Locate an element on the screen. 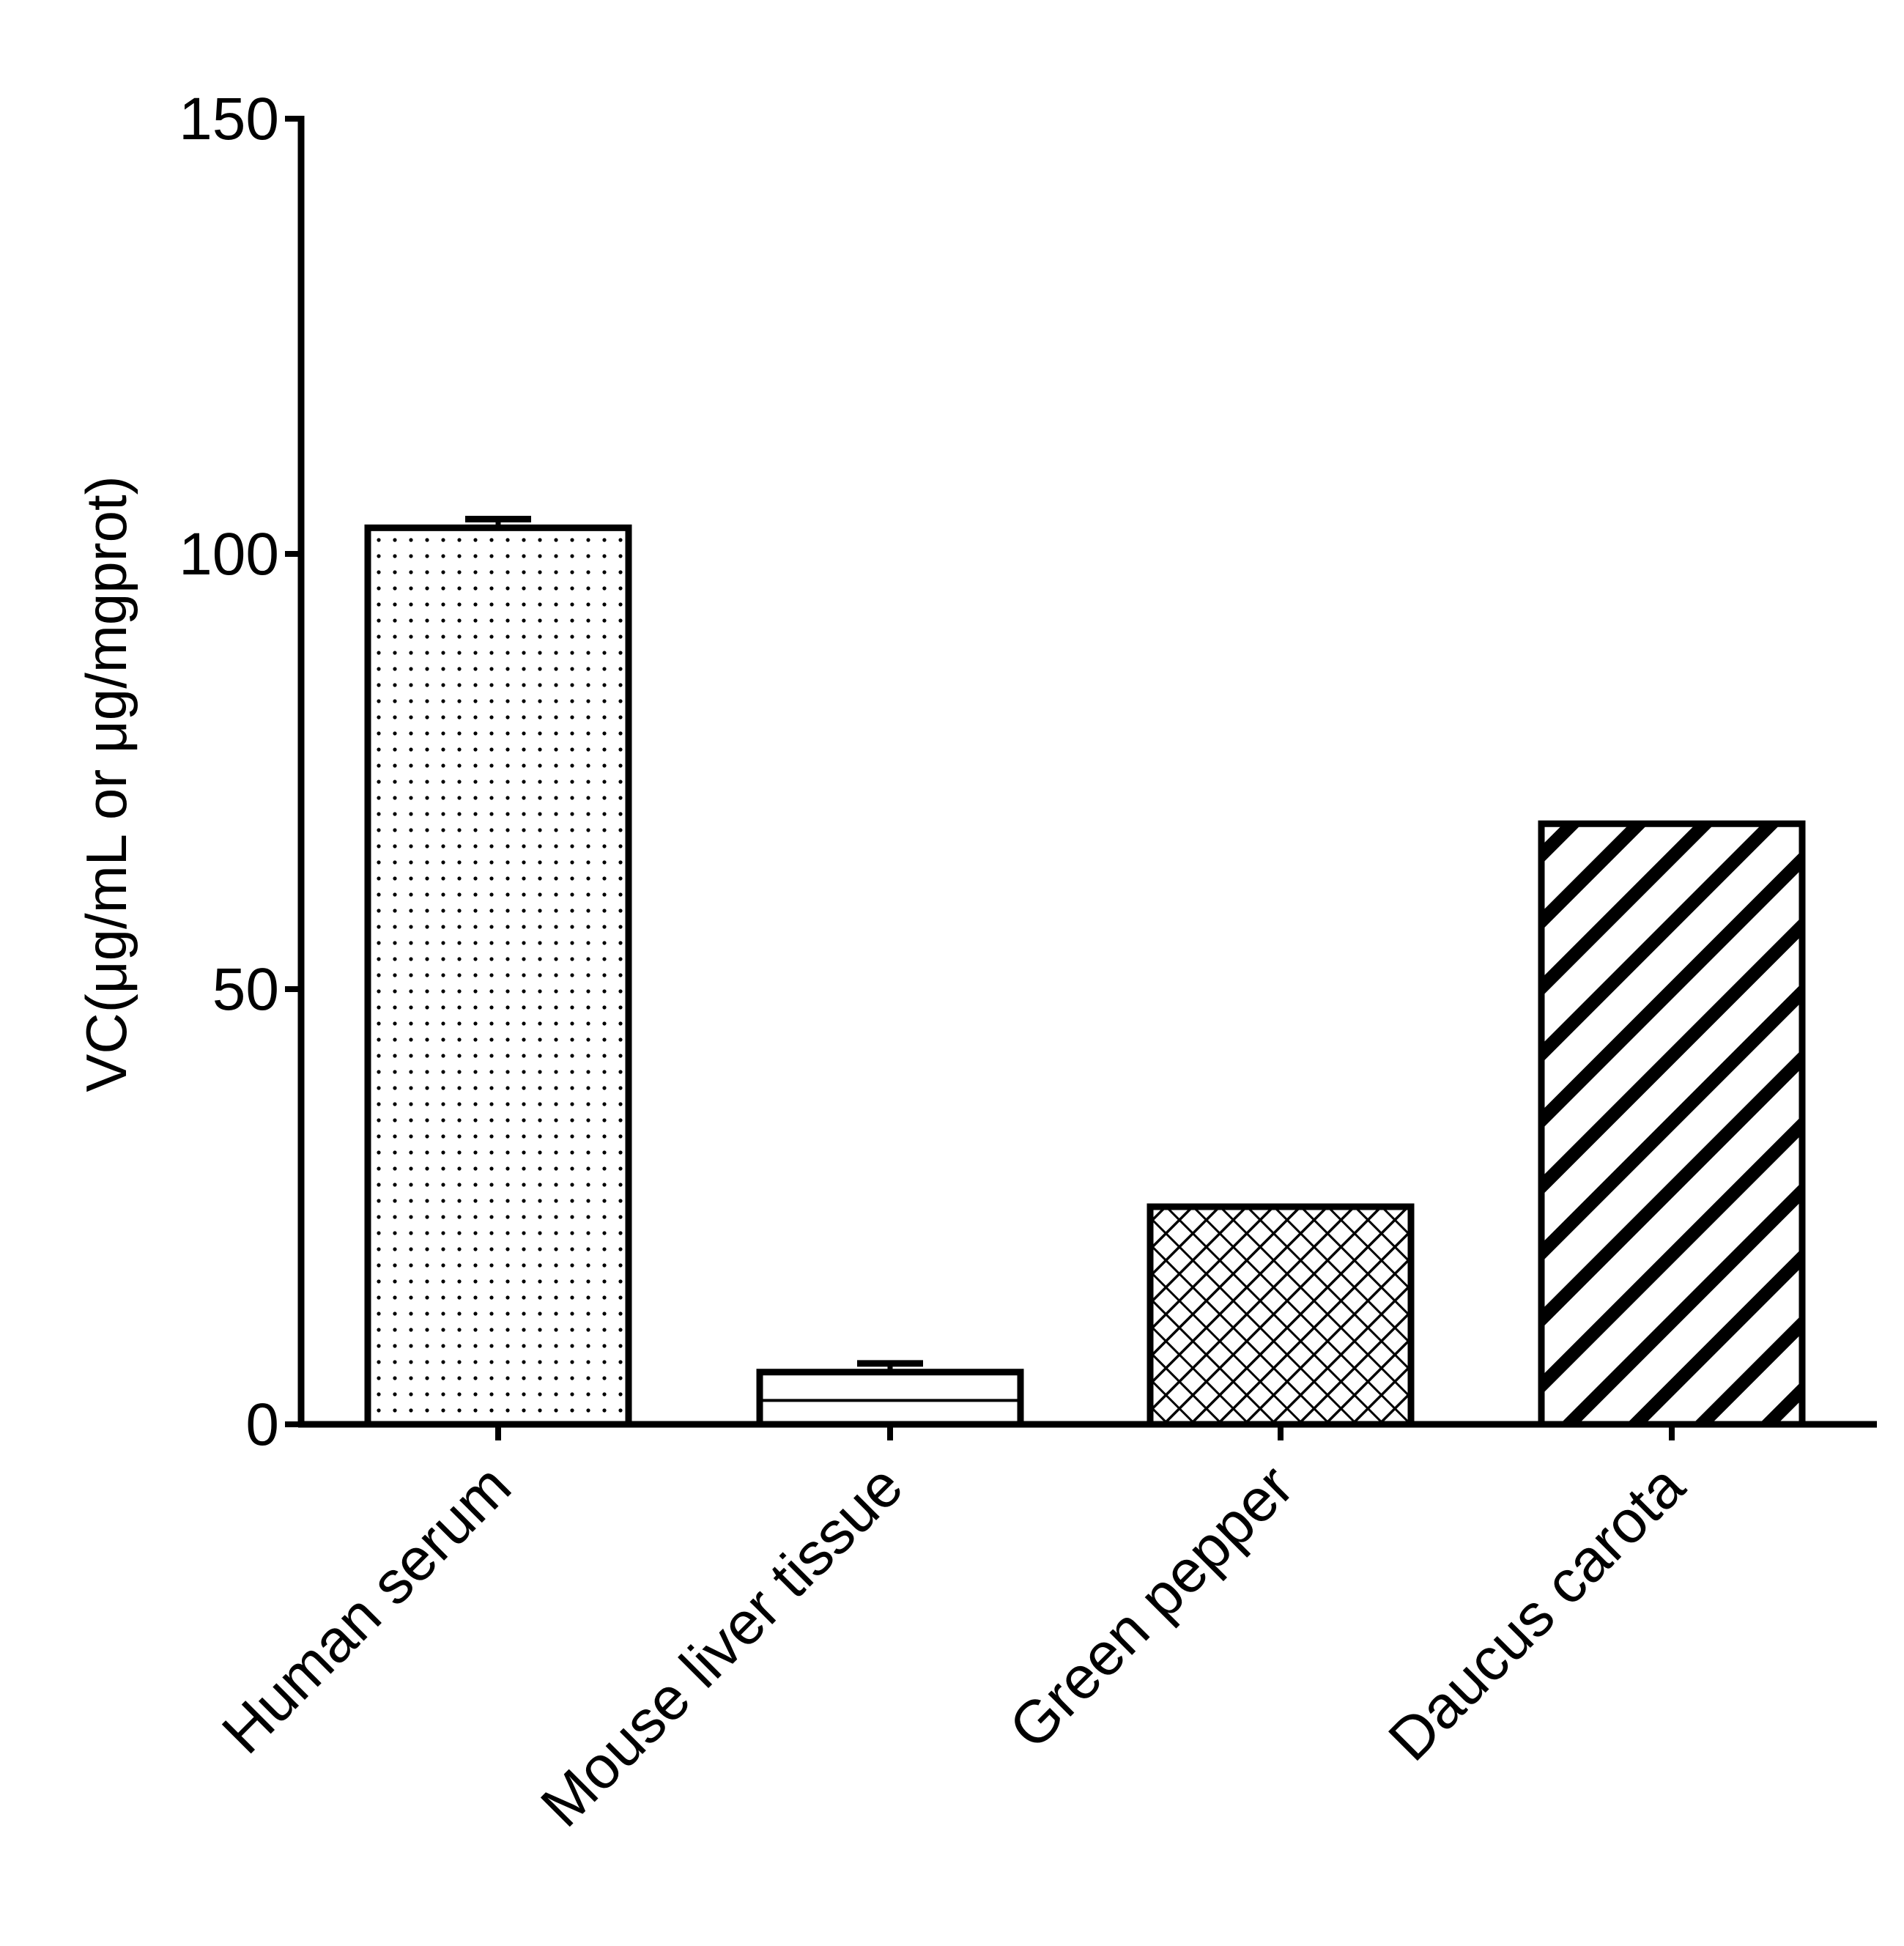  y-axis-ticks: 0 50 100 150 is located at coordinates (240, 772).